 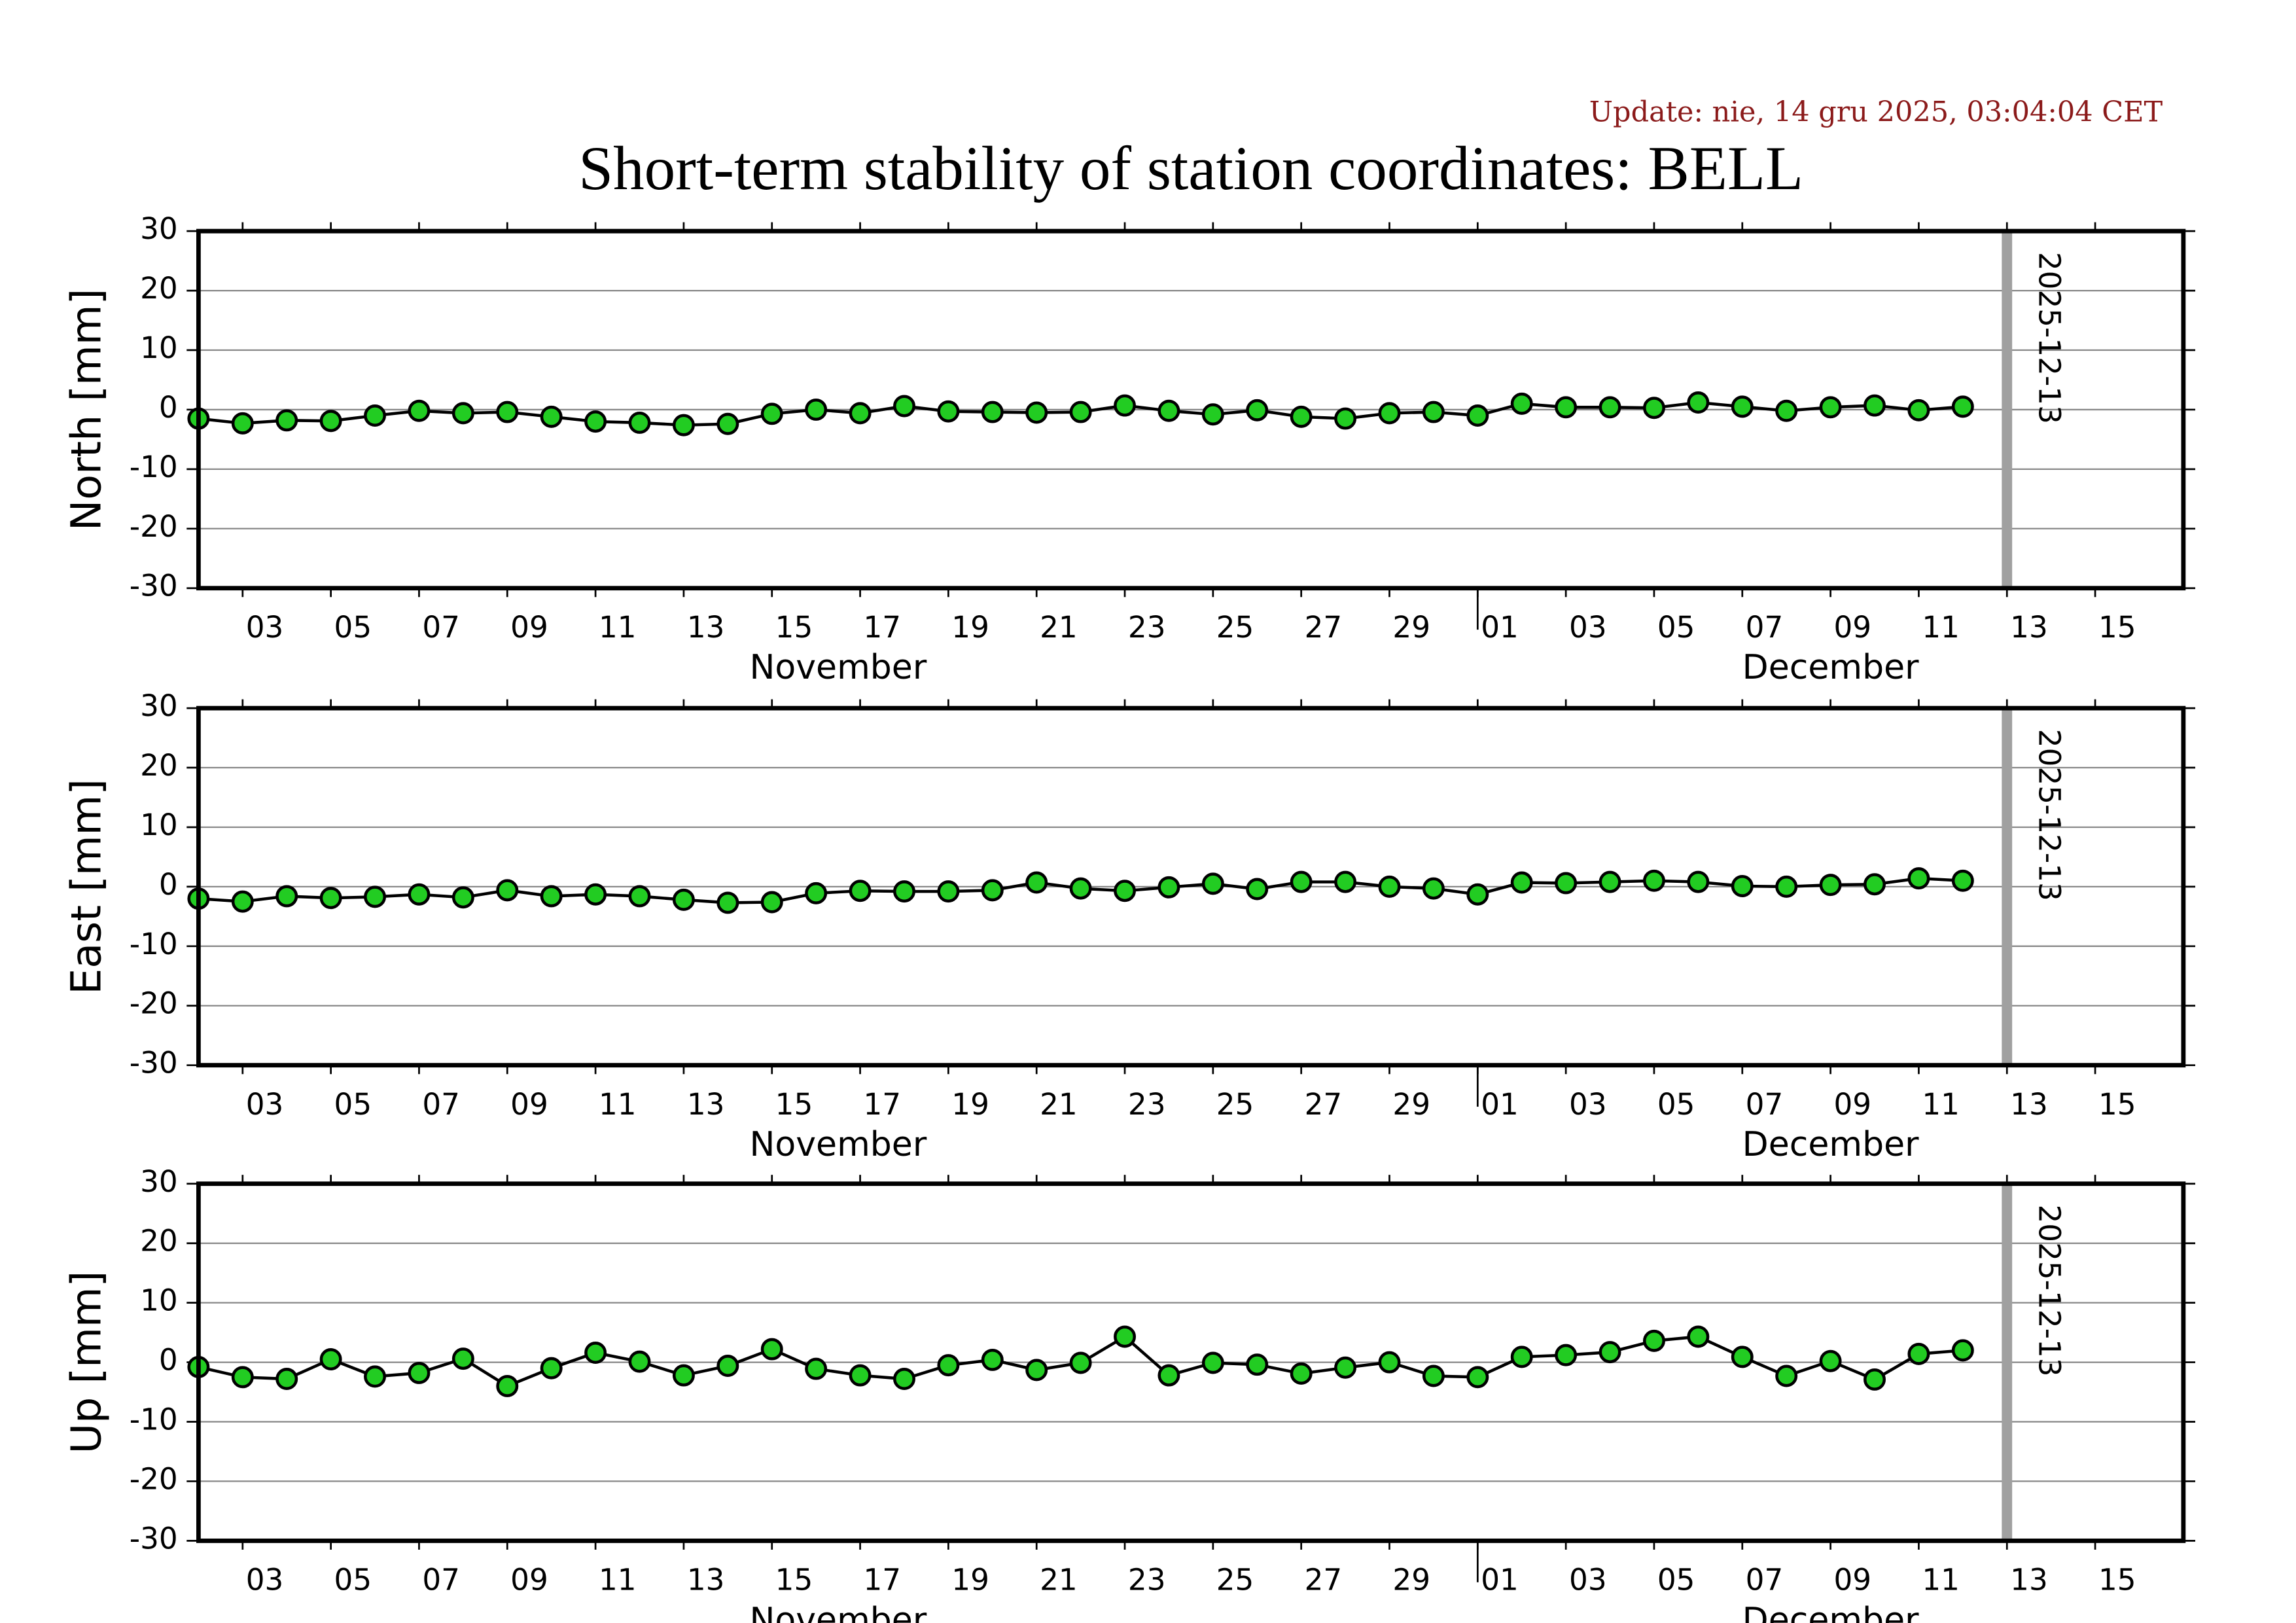 What do you see at coordinates (1876, 112) in the screenshot?
I see `update-text: Update: nie, 14 gru 2025, 03:04:04 CET` at bounding box center [1876, 112].